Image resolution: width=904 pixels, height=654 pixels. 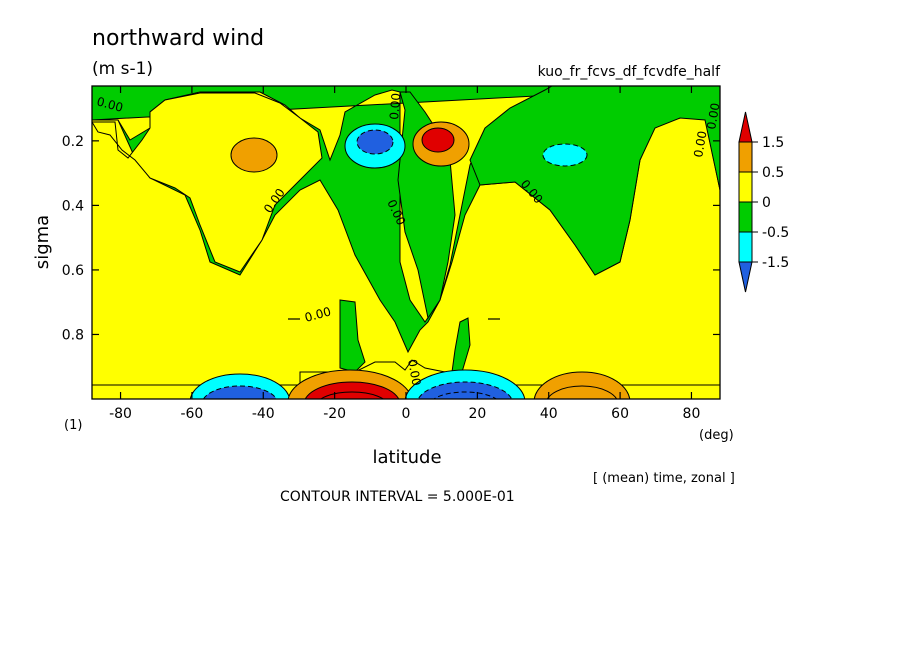 I want to click on contour-high-midlat-sh, so click(x=254, y=155).